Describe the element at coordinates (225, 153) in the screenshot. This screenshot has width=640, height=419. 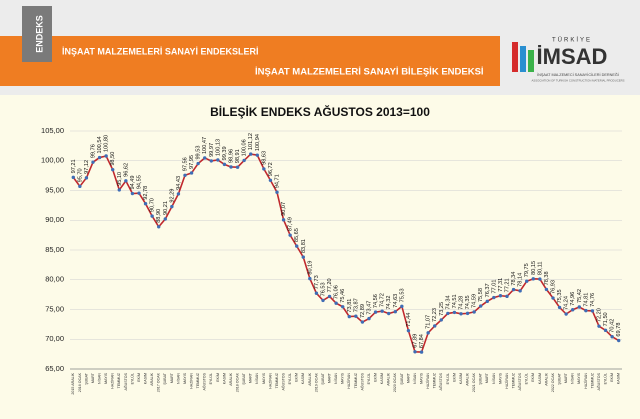
I see `value-label: 99,39` at that location.